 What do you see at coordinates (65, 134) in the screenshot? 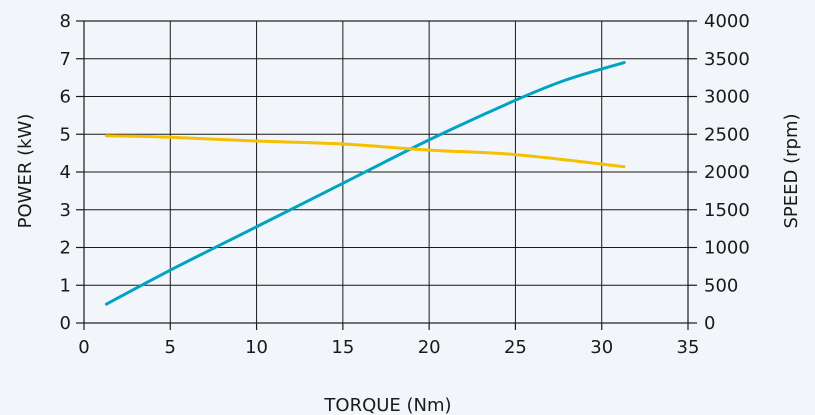
I see `y-tick-label: 5` at bounding box center [65, 134].